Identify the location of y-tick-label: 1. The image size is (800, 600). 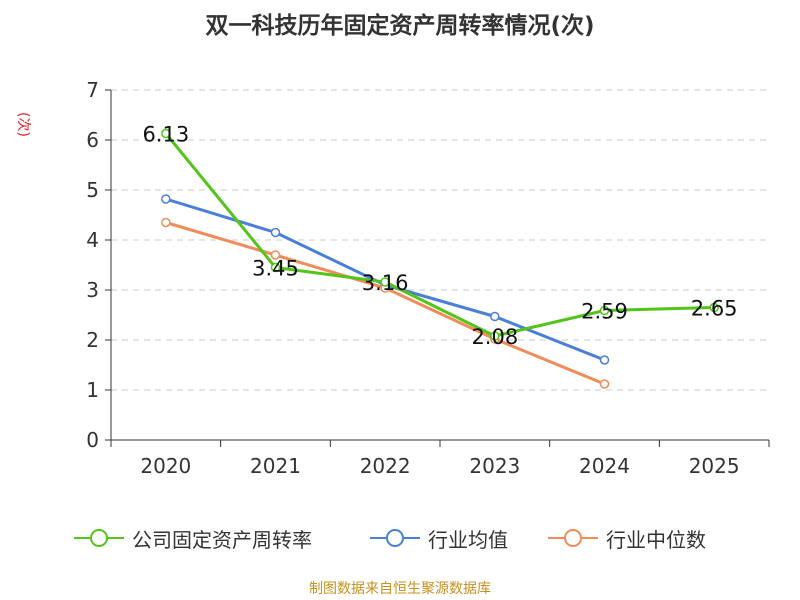
(92, 390).